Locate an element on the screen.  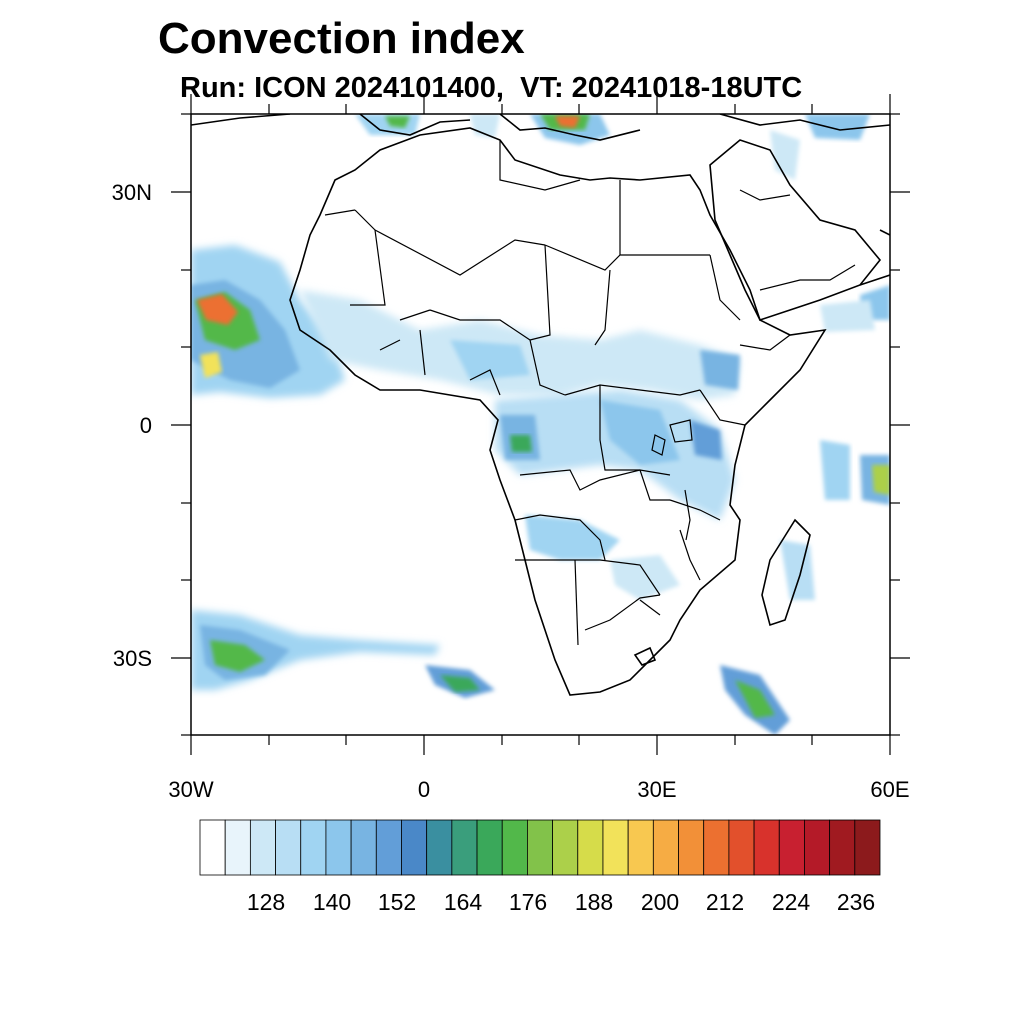
chart-title: Convection index is located at coordinates (341, 38).